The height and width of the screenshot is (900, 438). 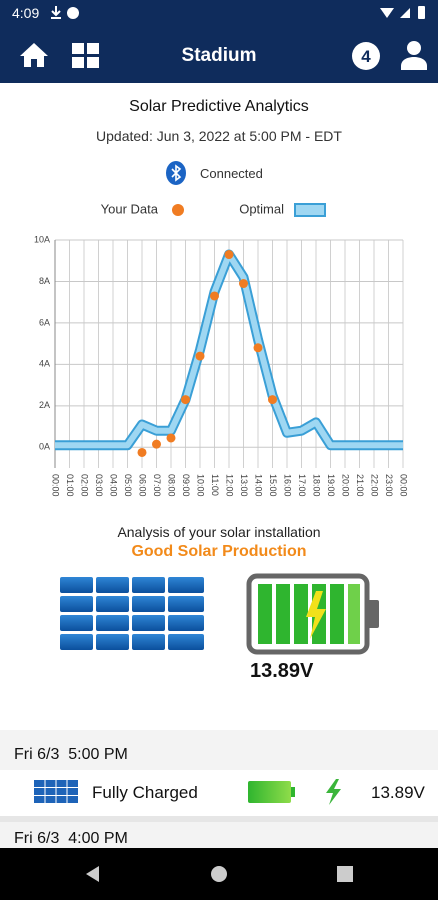 What do you see at coordinates (317, 485) in the screenshot?
I see `x-tick-label: 18:00` at bounding box center [317, 485].